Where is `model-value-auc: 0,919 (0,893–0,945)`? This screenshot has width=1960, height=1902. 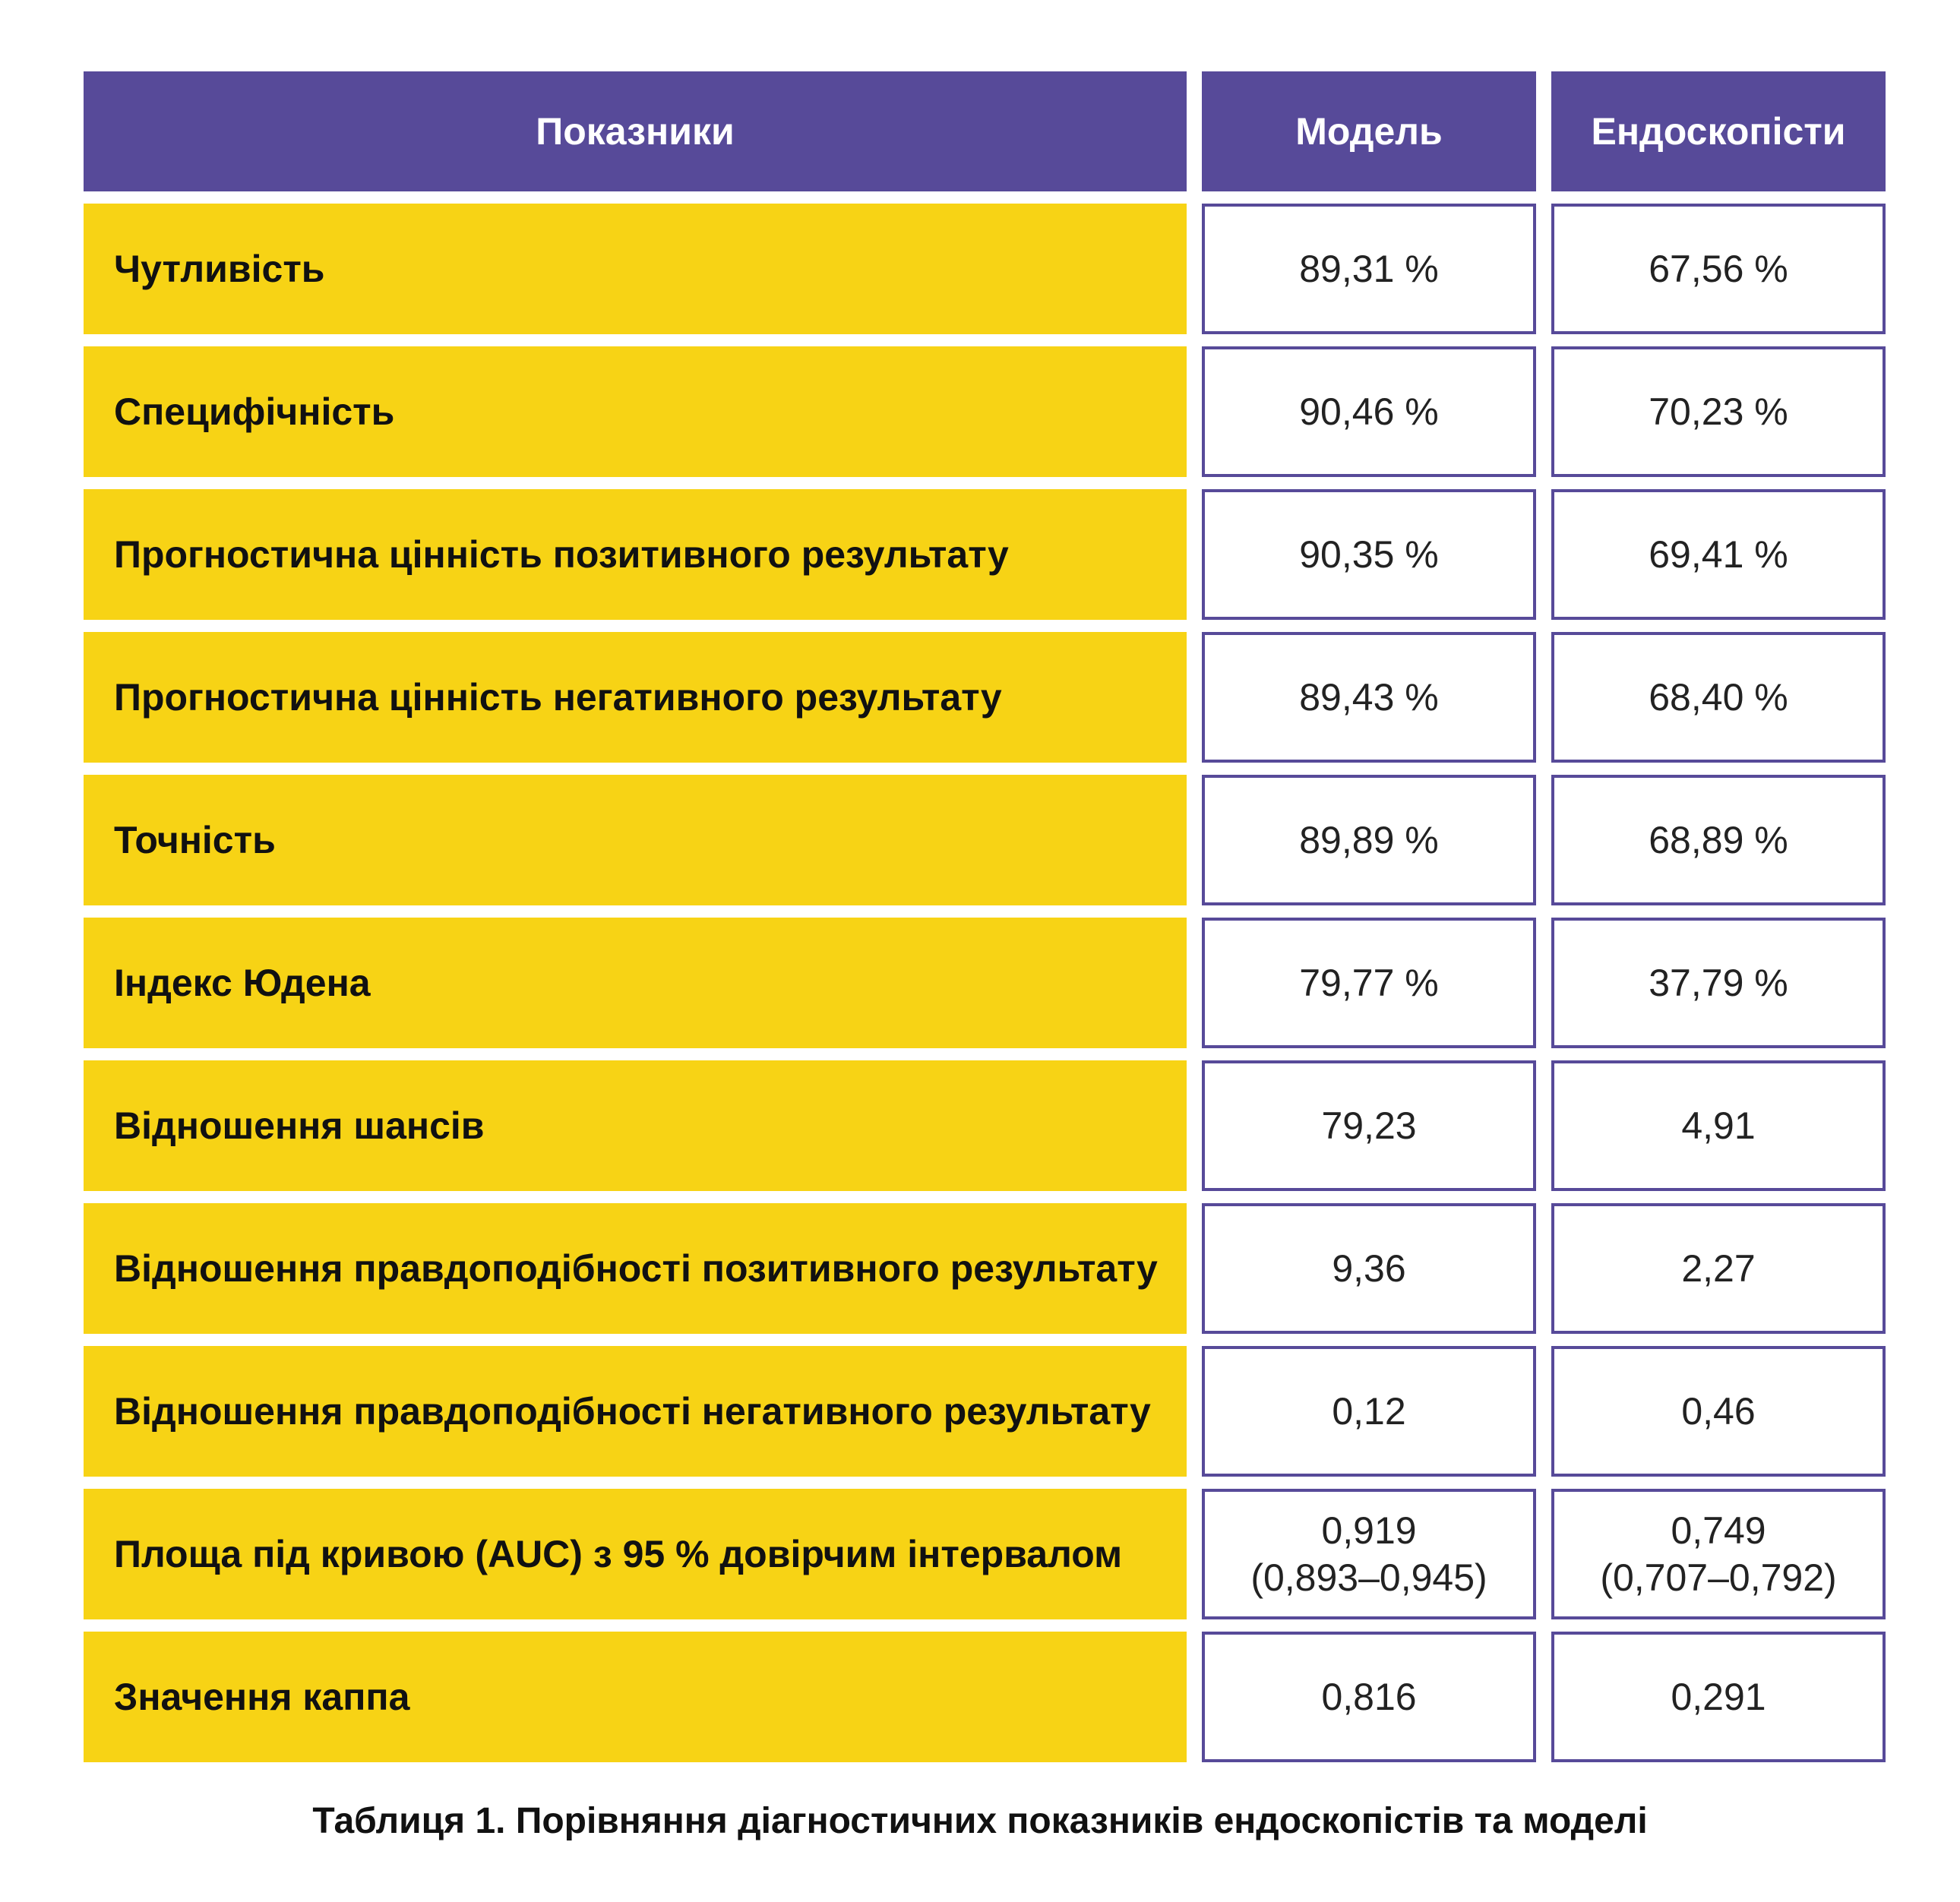 model-value-auc: 0,919 (0,893–0,945) is located at coordinates (1369, 1554).